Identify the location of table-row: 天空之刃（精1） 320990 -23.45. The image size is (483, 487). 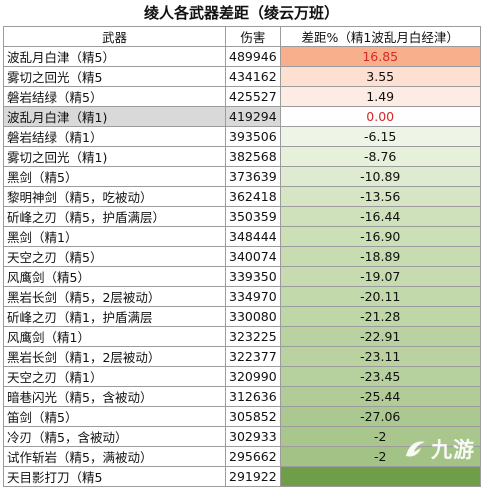
(242, 376).